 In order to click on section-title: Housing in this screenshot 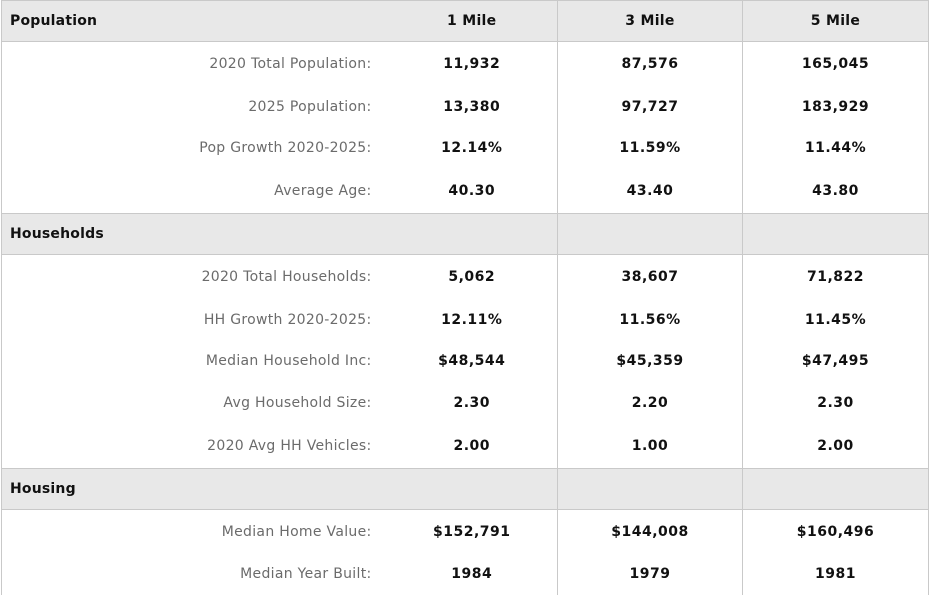, I will do `click(194, 488)`.